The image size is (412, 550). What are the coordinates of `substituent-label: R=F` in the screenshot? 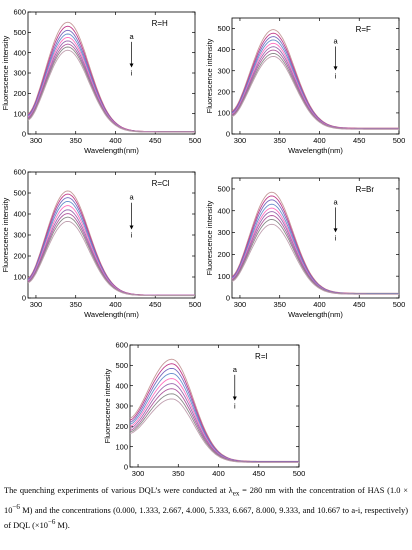 It's located at (363, 29).